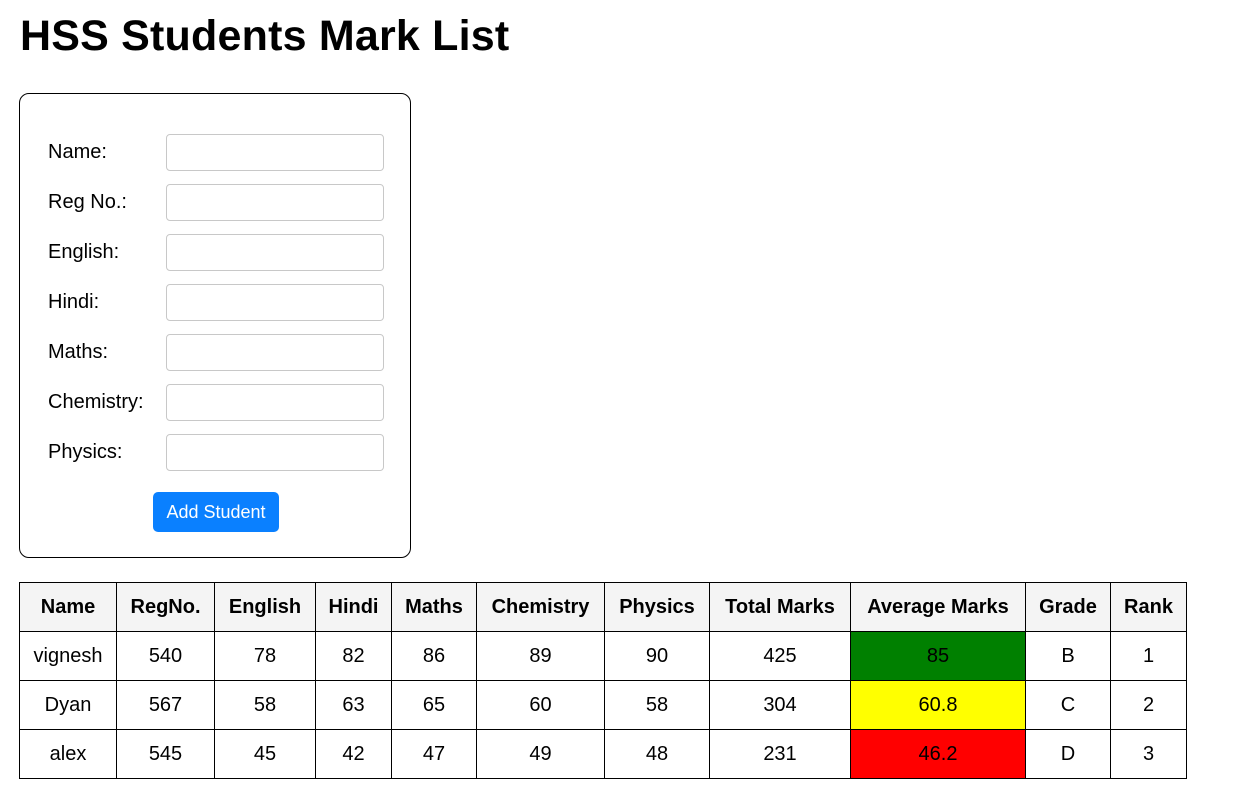  I want to click on average-marks-cell: 60.8, so click(938, 705).